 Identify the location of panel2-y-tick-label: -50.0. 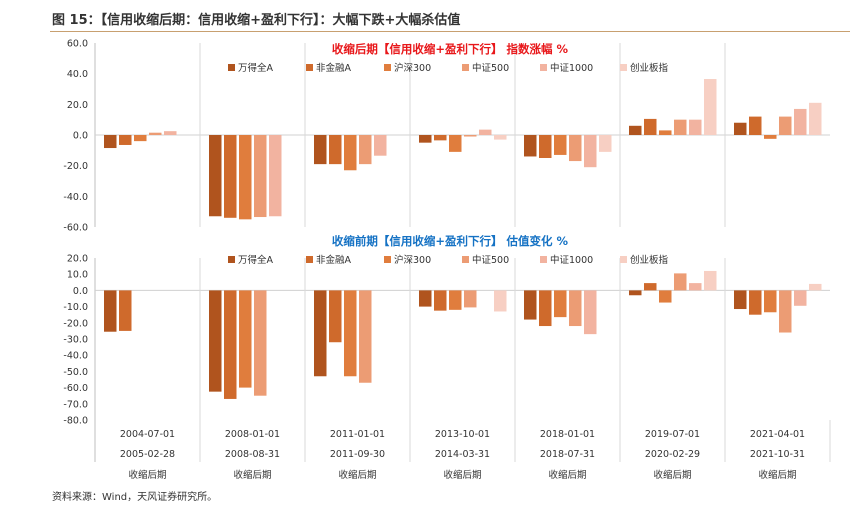
(75, 372).